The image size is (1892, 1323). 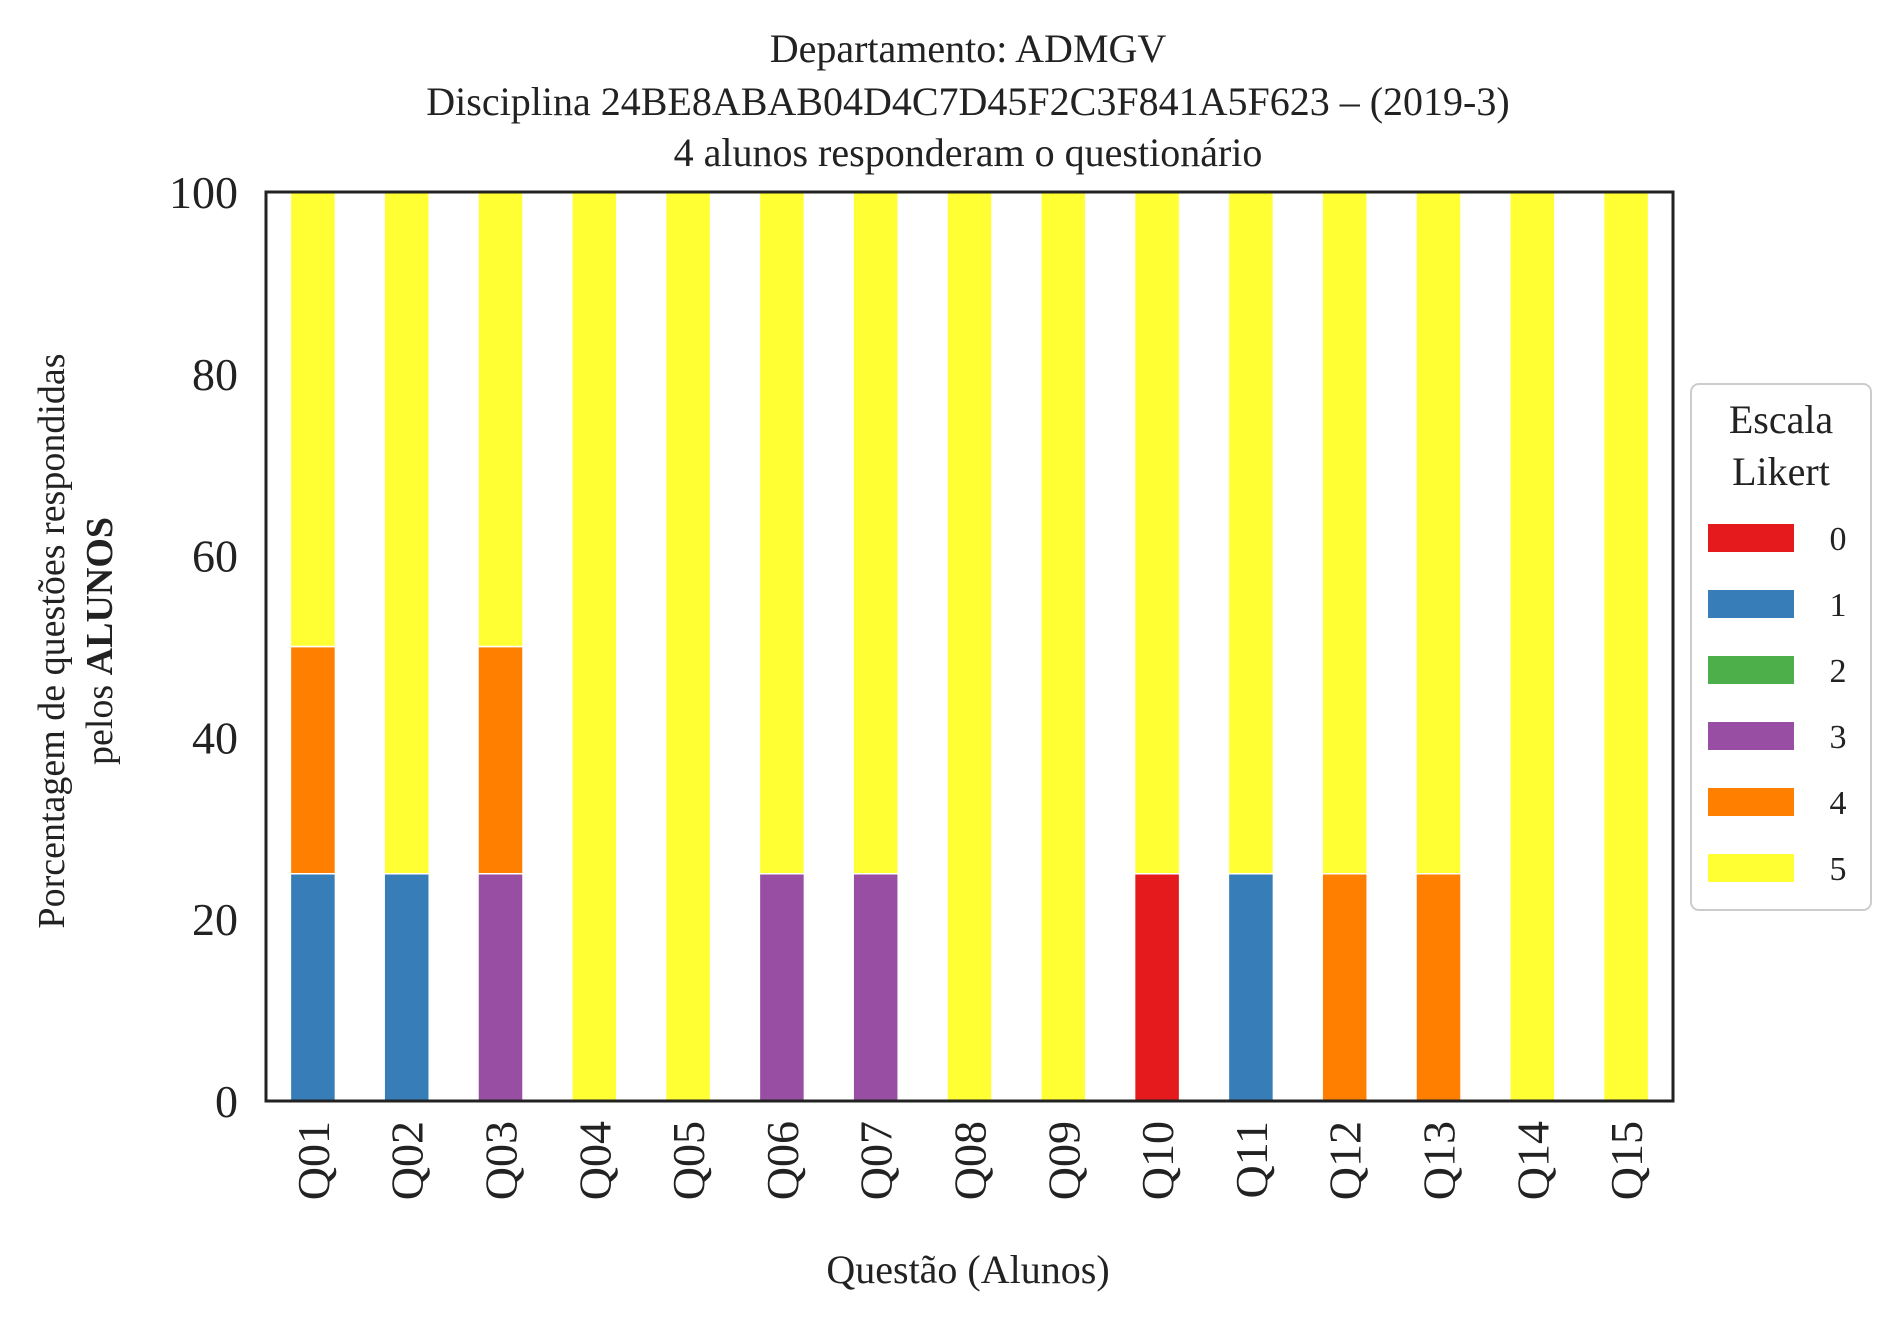 What do you see at coordinates (1781, 471) in the screenshot?
I see `legend-title-line-2: Likert` at bounding box center [1781, 471].